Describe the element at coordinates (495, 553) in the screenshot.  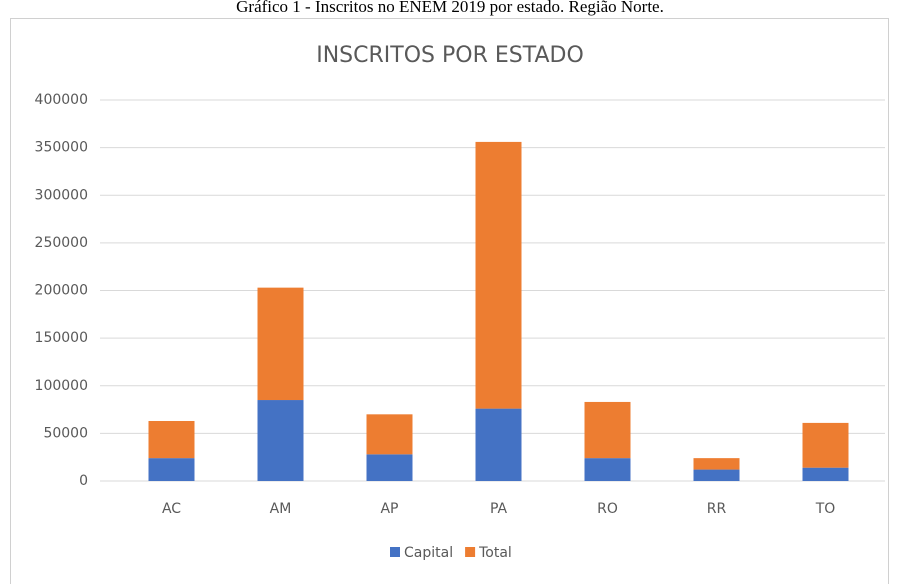
I see `legend-label: Total` at that location.